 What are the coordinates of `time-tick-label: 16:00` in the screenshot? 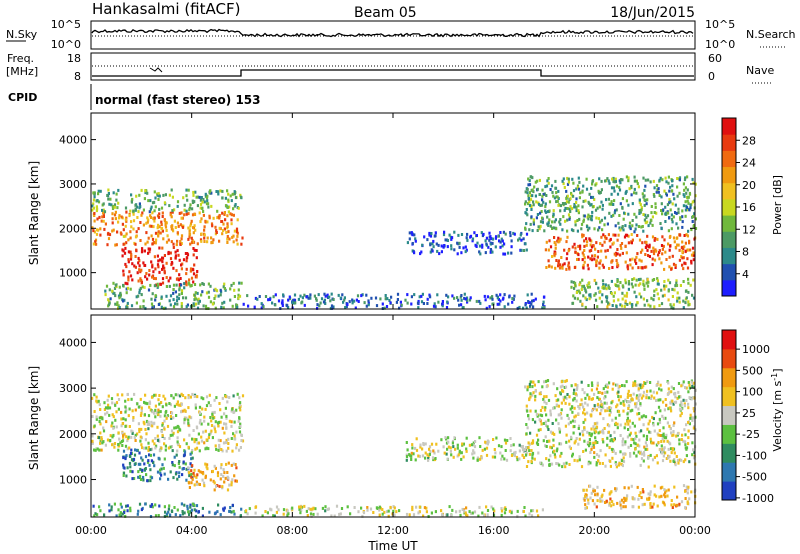 It's located at (494, 530).